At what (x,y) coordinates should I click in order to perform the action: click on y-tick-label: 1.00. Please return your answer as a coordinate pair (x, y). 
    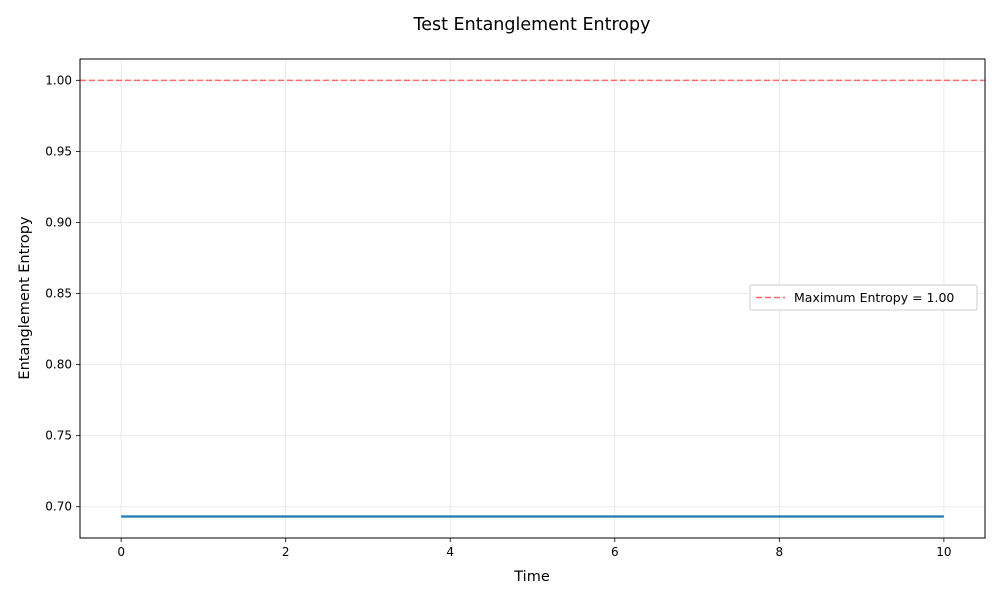
    Looking at the image, I should click on (58, 80).